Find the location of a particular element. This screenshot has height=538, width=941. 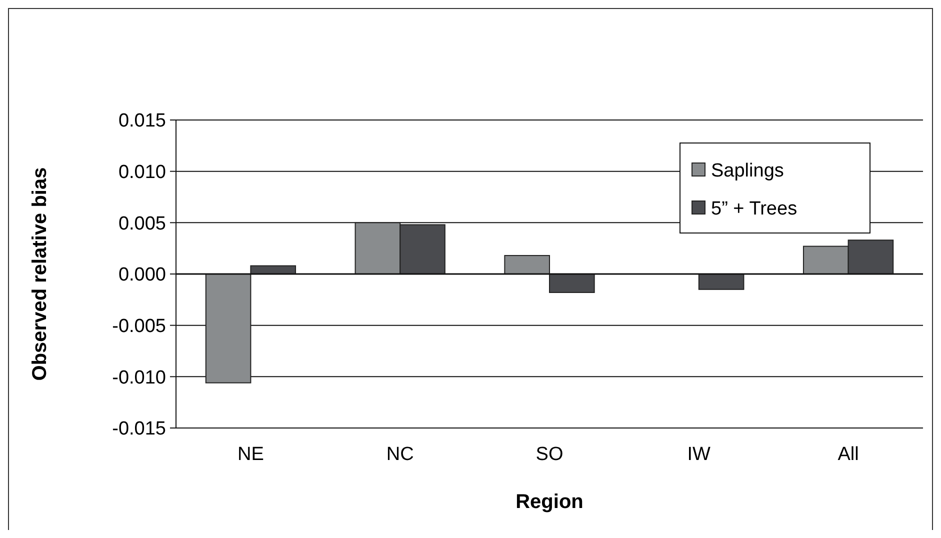

x-tick-label: NC is located at coordinates (400, 454).